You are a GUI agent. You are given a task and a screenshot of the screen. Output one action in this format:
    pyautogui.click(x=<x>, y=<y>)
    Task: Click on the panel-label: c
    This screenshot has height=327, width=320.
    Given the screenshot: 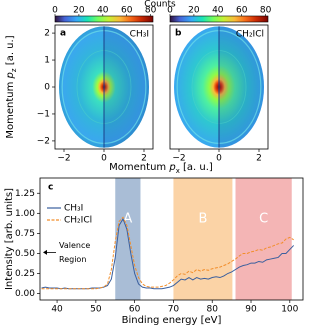 What is the action you would take?
    pyautogui.click(x=50, y=188)
    